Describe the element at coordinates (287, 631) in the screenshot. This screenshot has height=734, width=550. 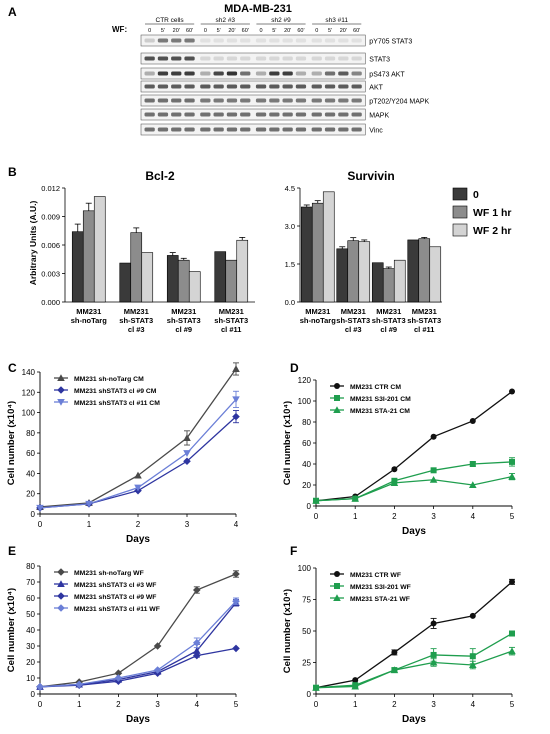
I see `y-axis-label: Cell number (x10⁴)` at that location.